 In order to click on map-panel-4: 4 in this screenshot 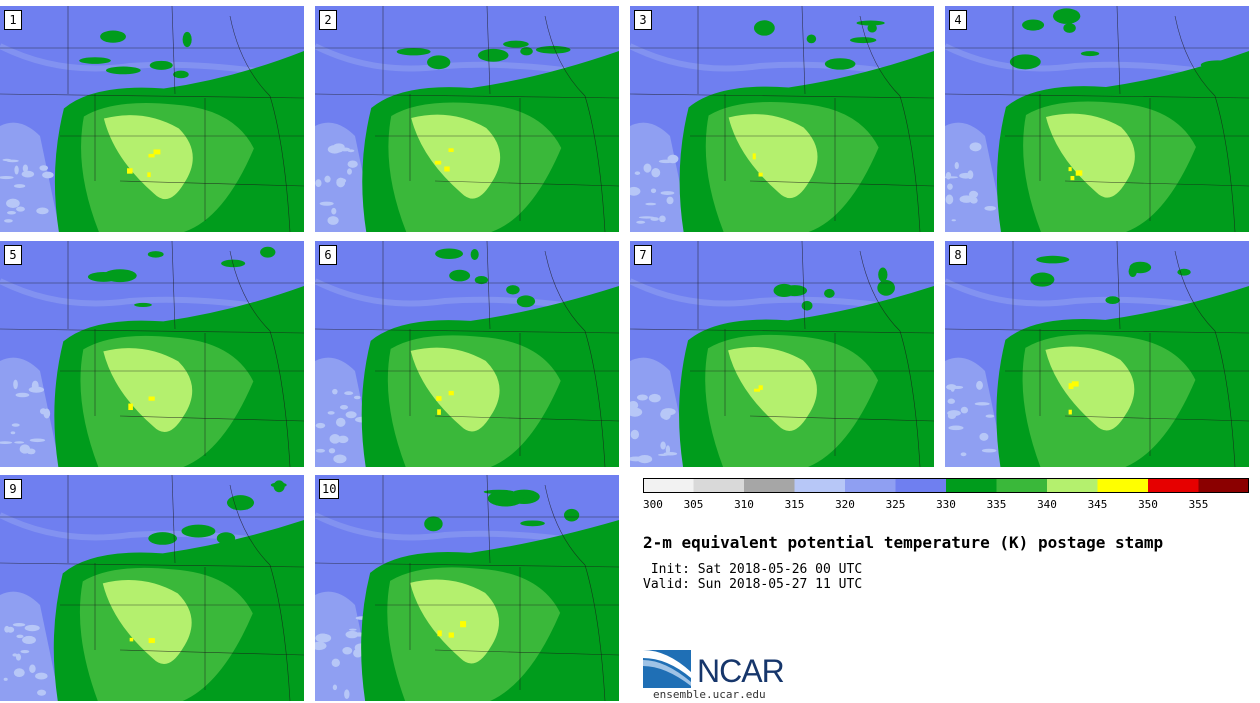, I will do `click(1097, 119)`.